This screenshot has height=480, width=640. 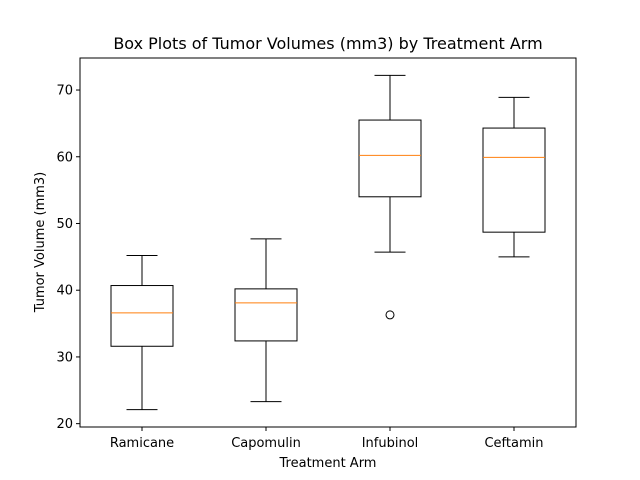 I want to click on y-tick-label: 40, so click(x=64, y=291).